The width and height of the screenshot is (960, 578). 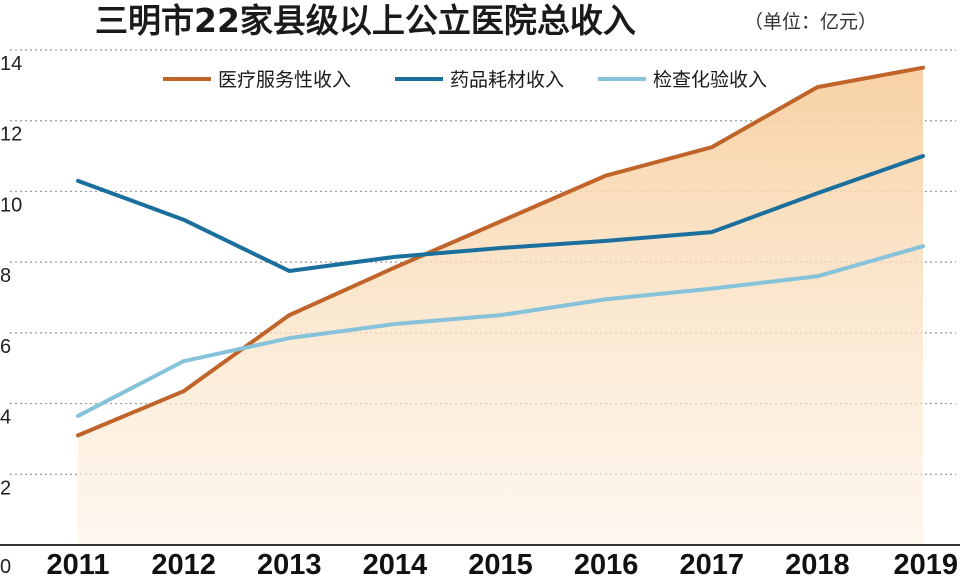 What do you see at coordinates (78, 563) in the screenshot?
I see `x-tick-label-2011: 2011` at bounding box center [78, 563].